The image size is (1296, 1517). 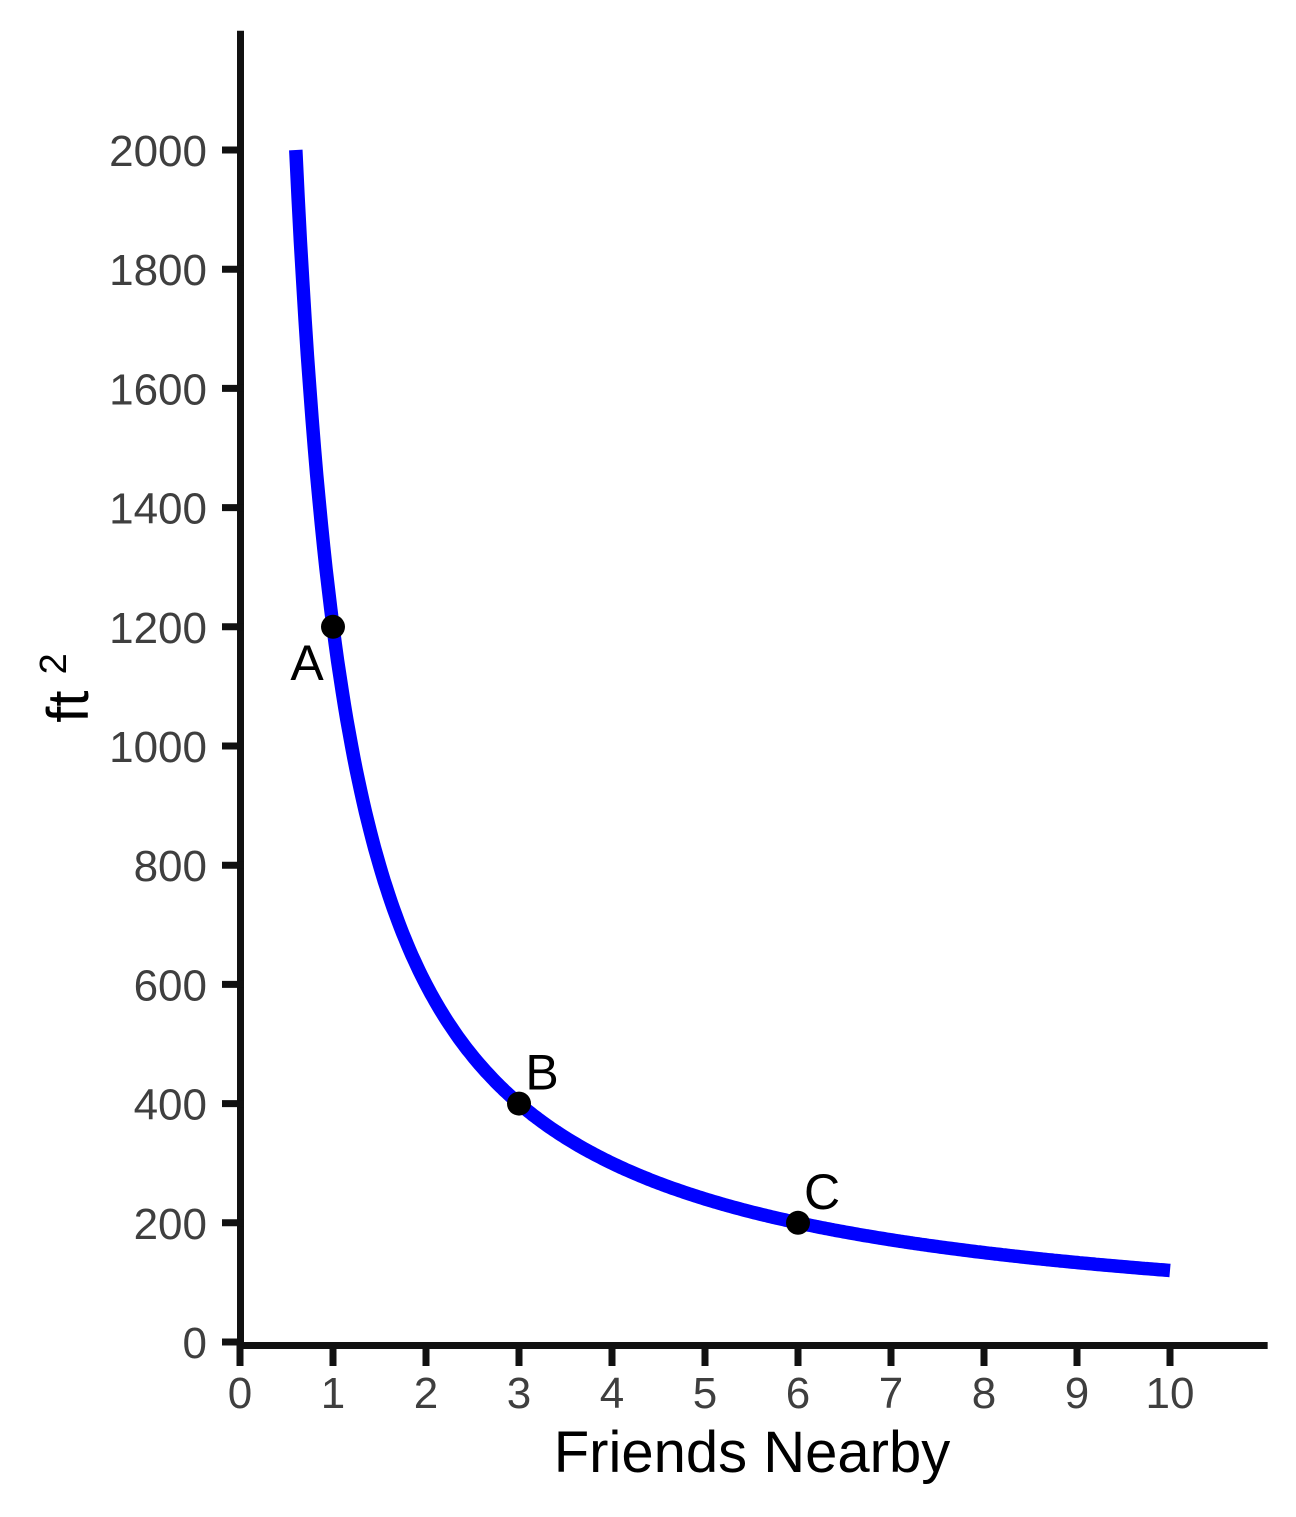 What do you see at coordinates (1170, 1393) in the screenshot?
I see `x-tick-label: 10` at bounding box center [1170, 1393].